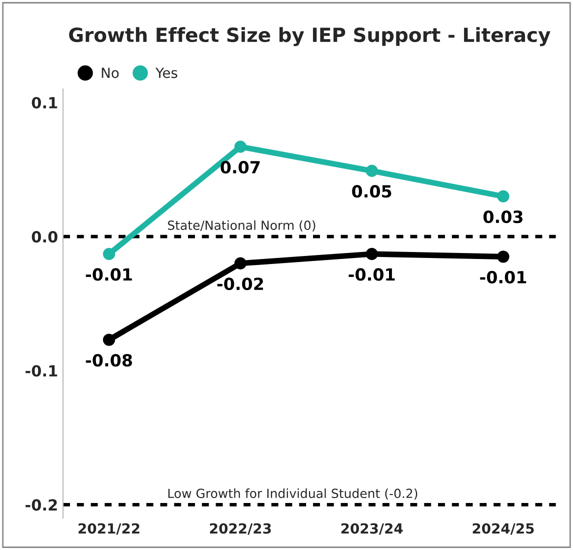 Image resolution: width=573 pixels, height=550 pixels. Describe the element at coordinates (240, 529) in the screenshot. I see `x-tick-label: 2022/23` at that location.